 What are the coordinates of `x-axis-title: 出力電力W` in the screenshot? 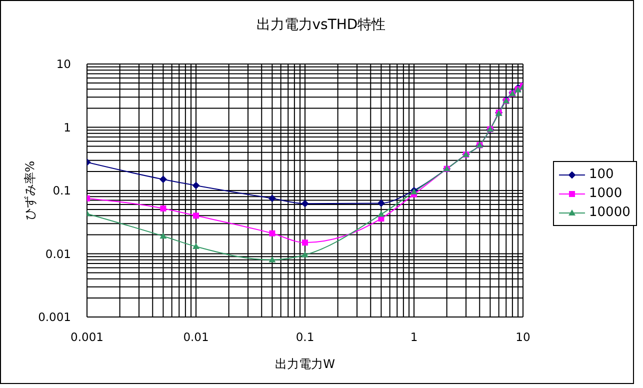 It's located at (305, 364).